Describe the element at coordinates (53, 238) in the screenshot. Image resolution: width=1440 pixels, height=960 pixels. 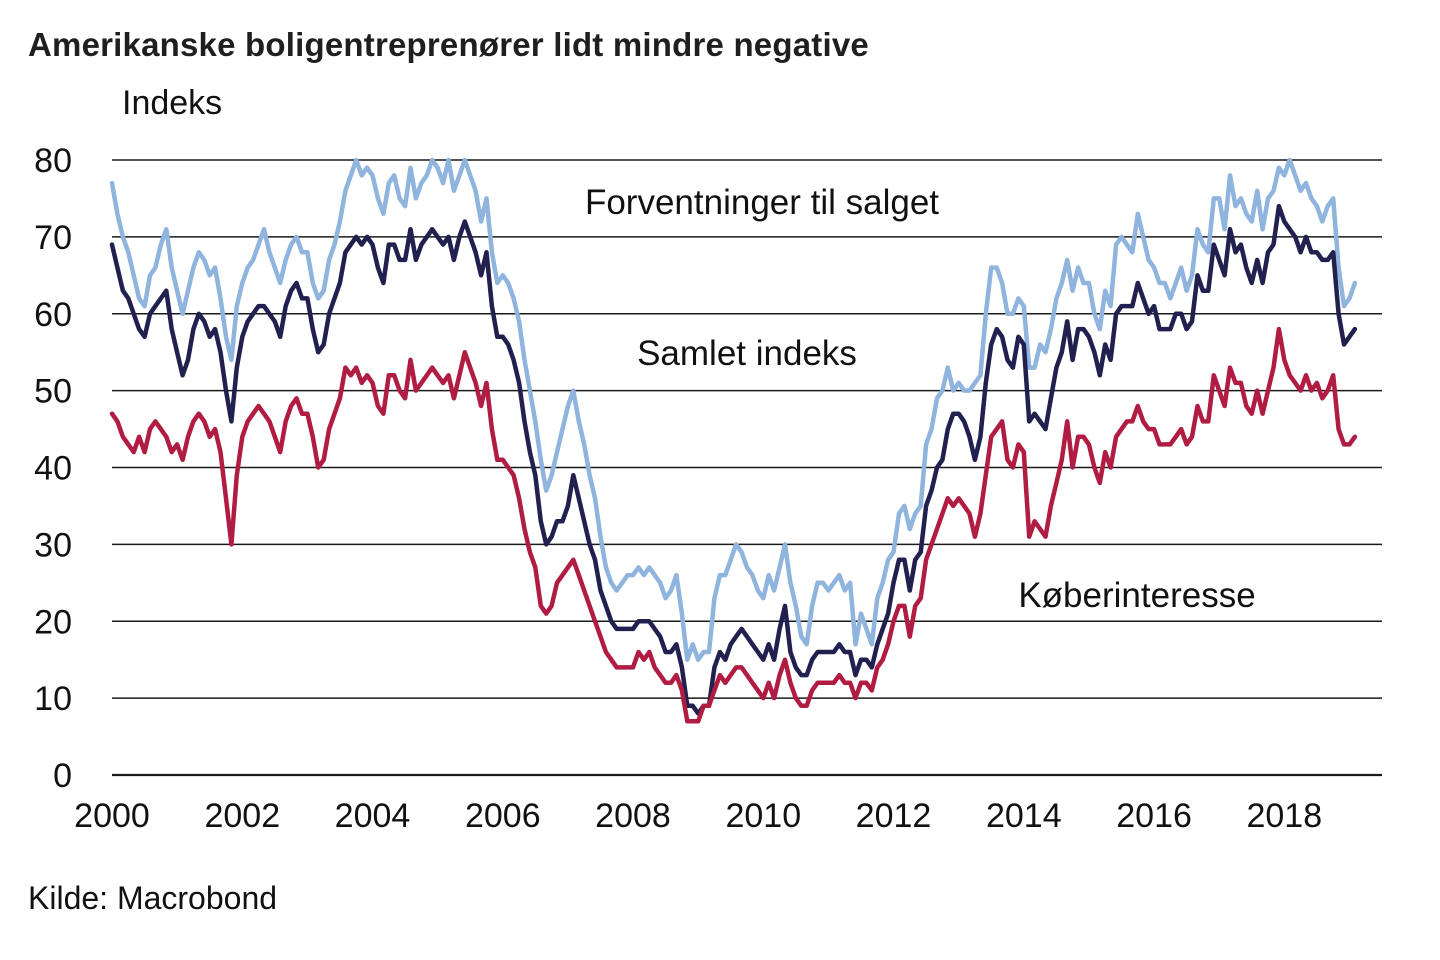
I see `y-tick-label: 70` at that location.